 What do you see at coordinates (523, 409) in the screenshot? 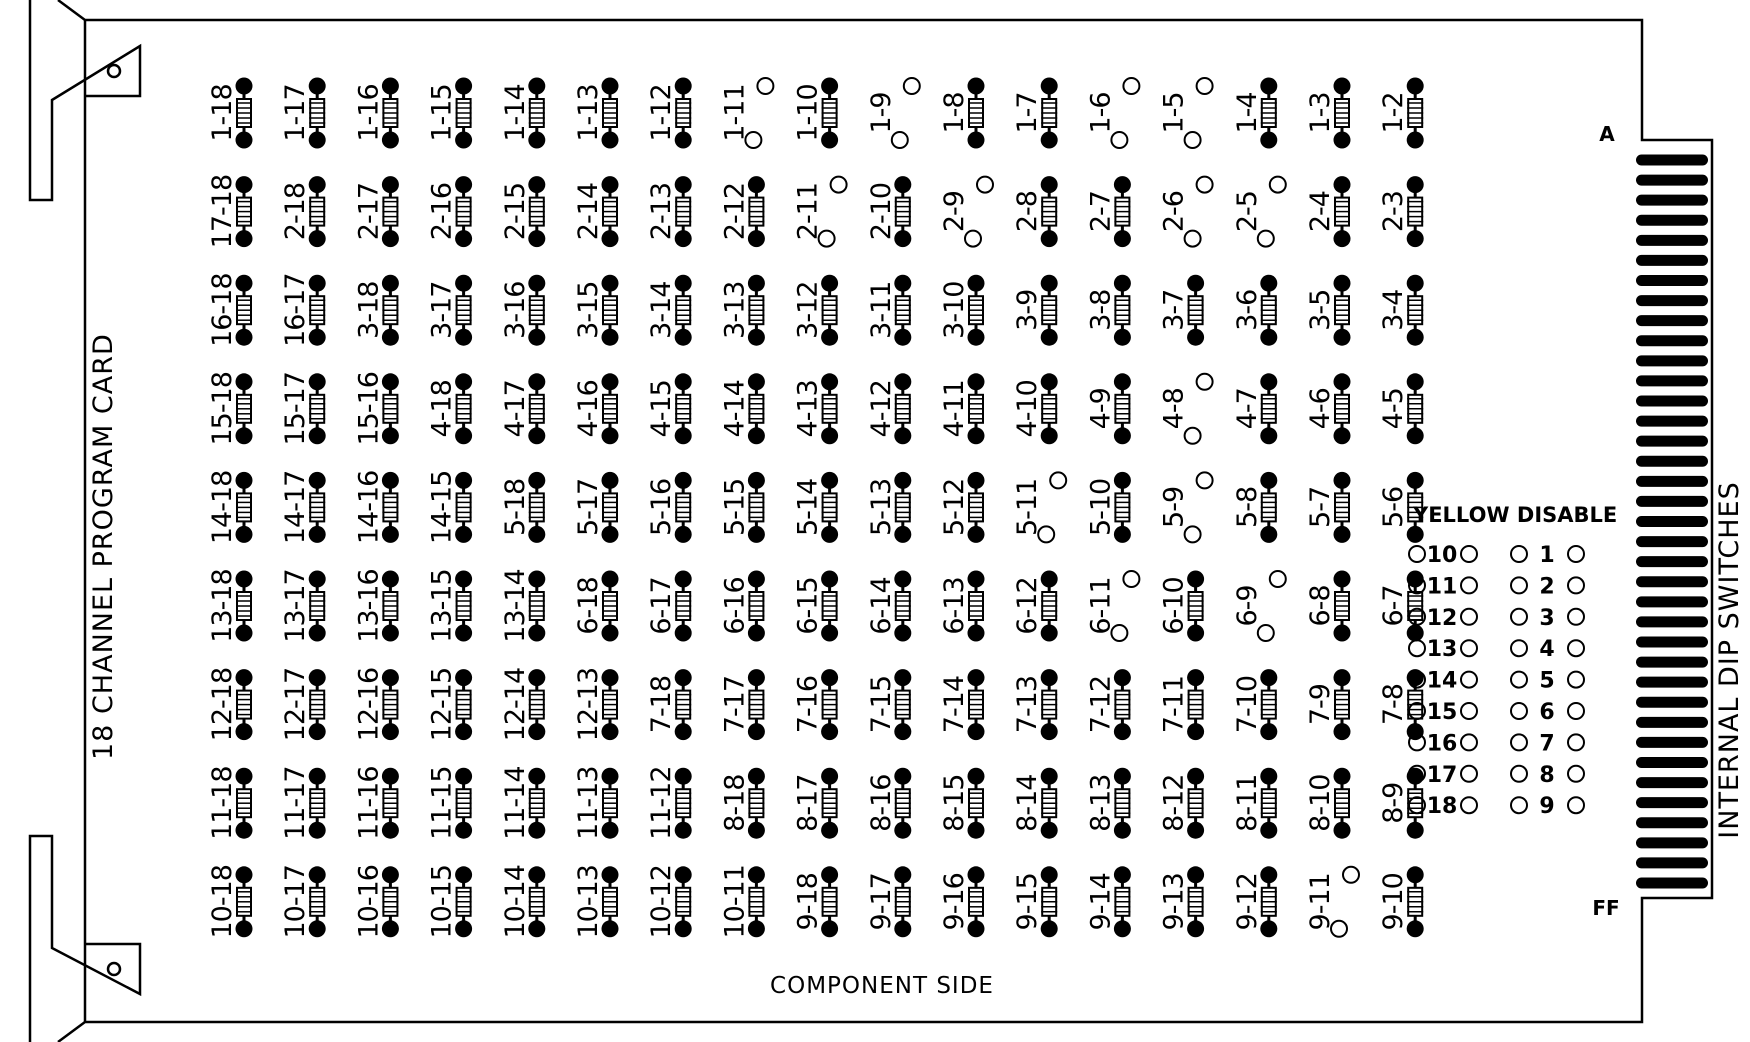
I see `jumper-4-17: 4-17` at bounding box center [523, 409].